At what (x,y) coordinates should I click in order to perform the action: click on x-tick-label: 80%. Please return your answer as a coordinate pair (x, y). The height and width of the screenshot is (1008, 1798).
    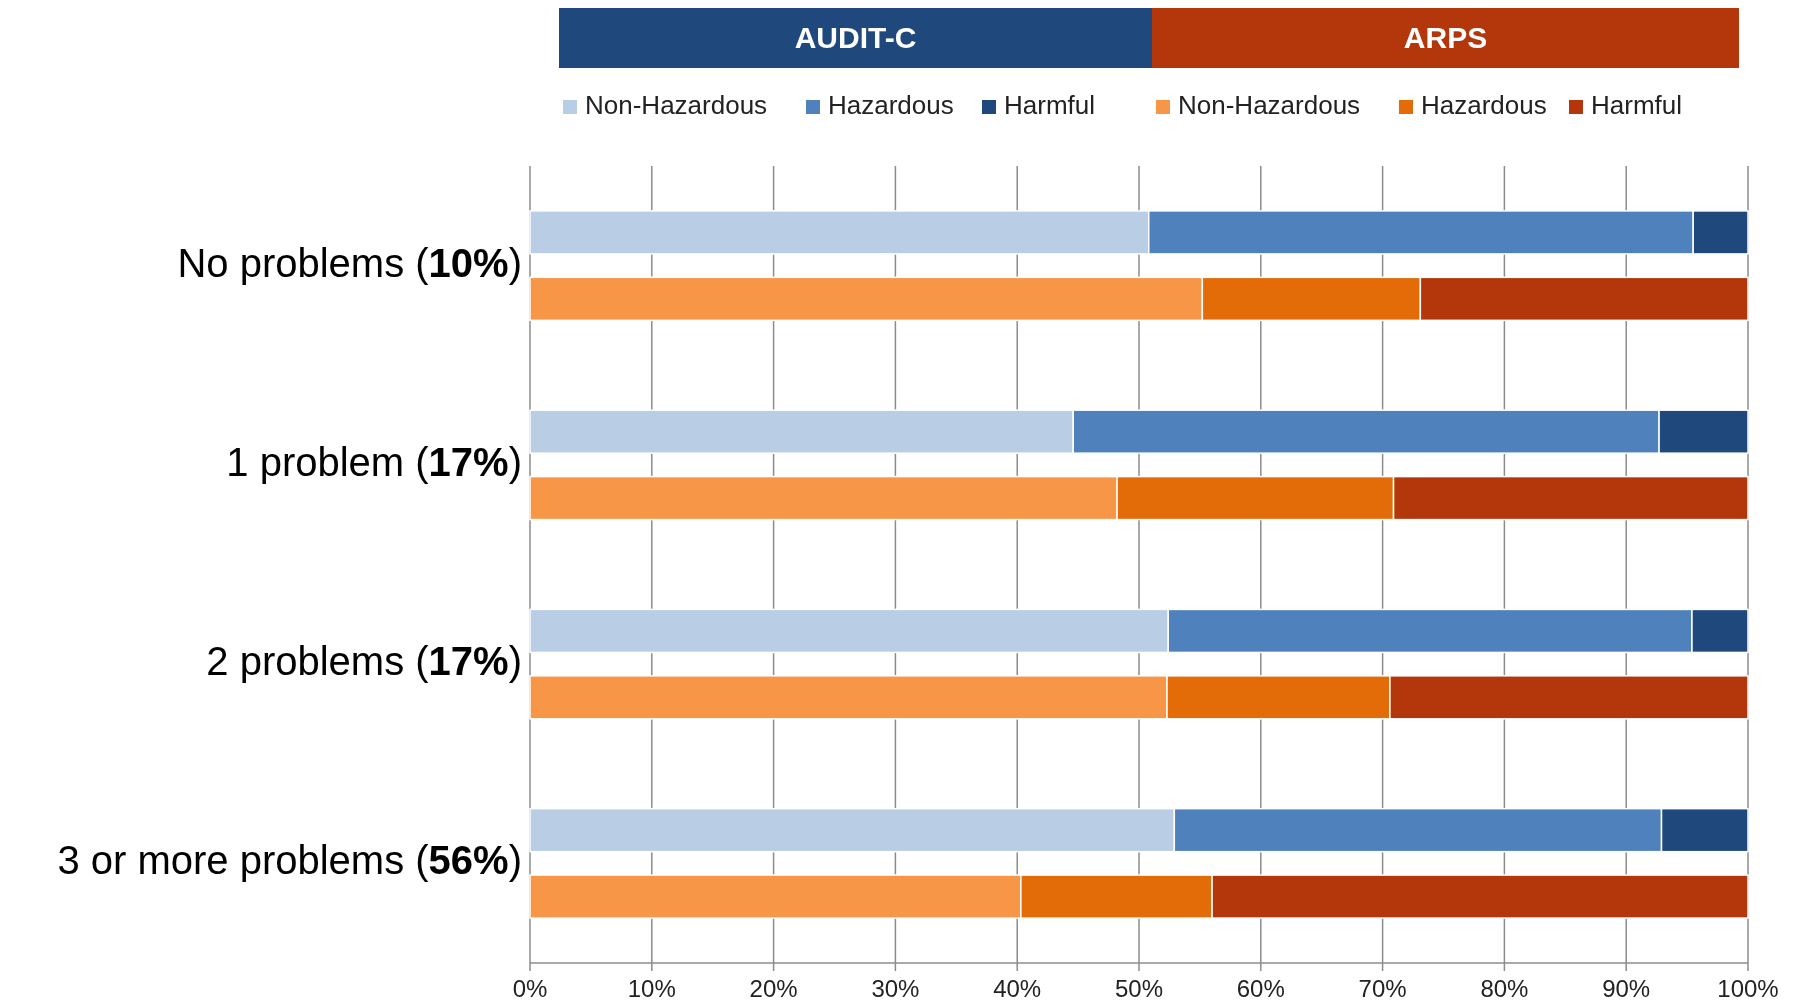
    Looking at the image, I should click on (1504, 988).